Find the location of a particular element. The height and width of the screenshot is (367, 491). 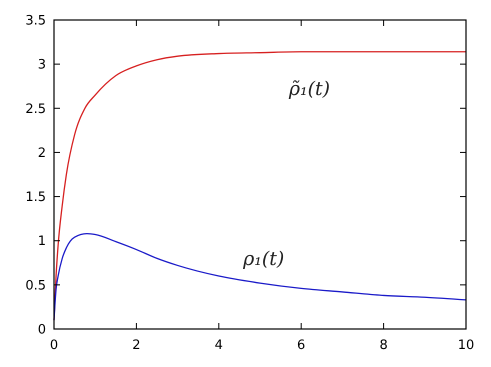

y-tick-label: 2.5 is located at coordinates (35, 109).